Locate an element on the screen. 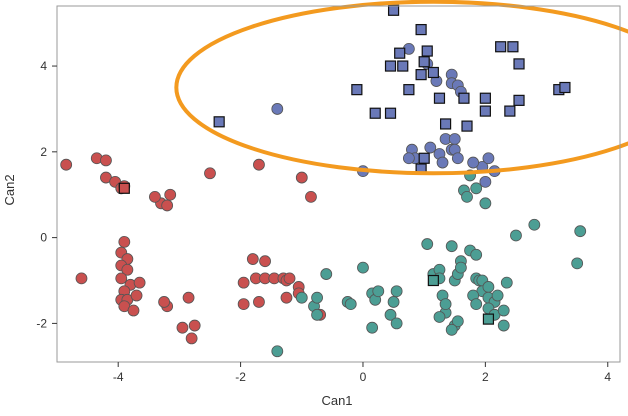 This screenshot has width=628, height=416. y-axis-label: Can2 is located at coordinates (9, 189).